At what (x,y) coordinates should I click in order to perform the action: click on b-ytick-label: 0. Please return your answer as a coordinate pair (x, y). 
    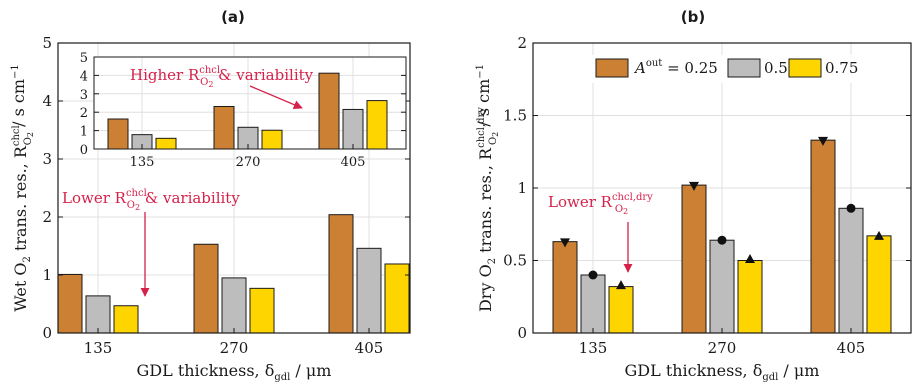
    Looking at the image, I should click on (522, 333).